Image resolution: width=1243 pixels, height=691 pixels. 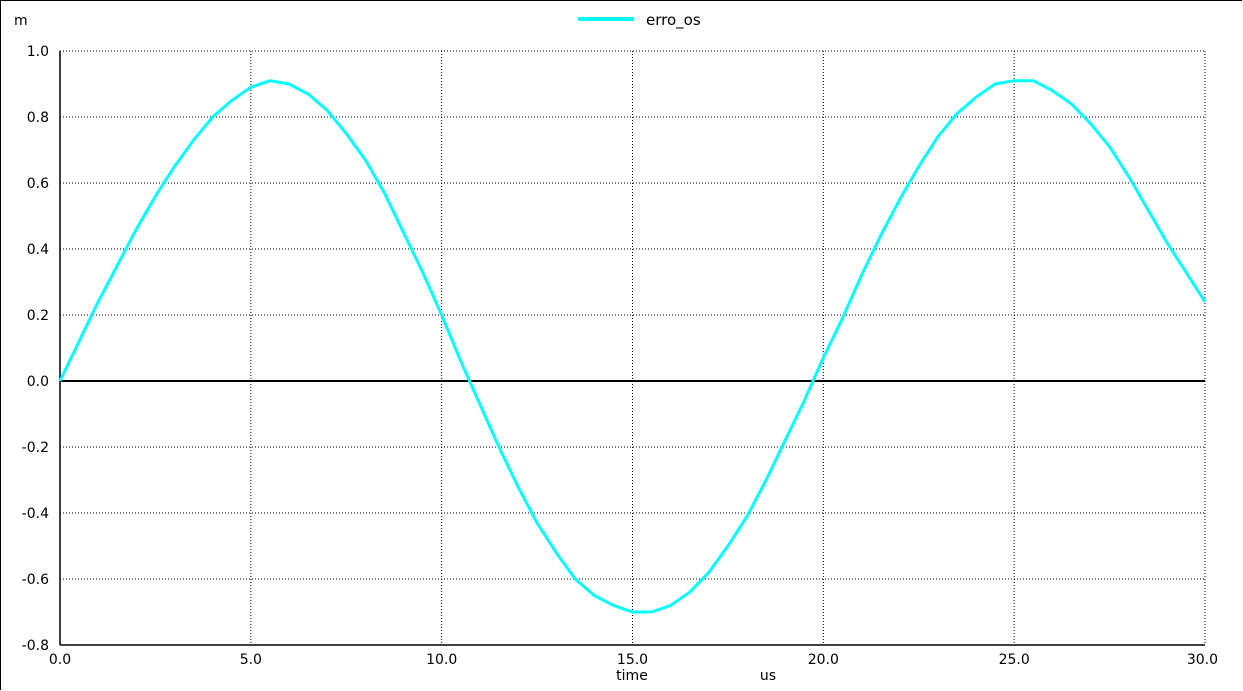 What do you see at coordinates (1202, 660) in the screenshot?
I see `x-tick-label: 30.0` at bounding box center [1202, 660].